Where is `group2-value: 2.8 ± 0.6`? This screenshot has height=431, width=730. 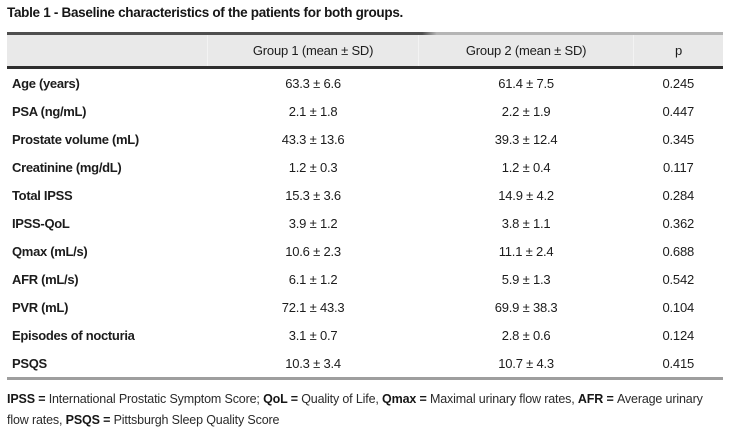 group2-value: 2.8 ± 0.6 is located at coordinates (526, 335).